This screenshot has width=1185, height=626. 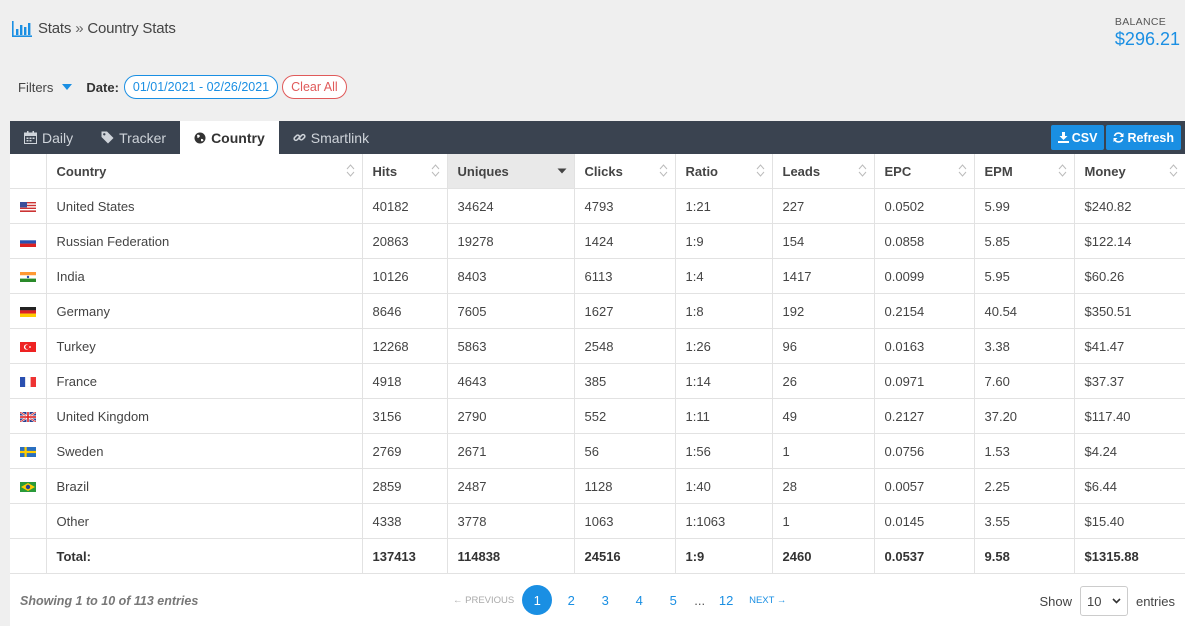 I want to click on cell-money: $41.47, so click(x=1129, y=346).